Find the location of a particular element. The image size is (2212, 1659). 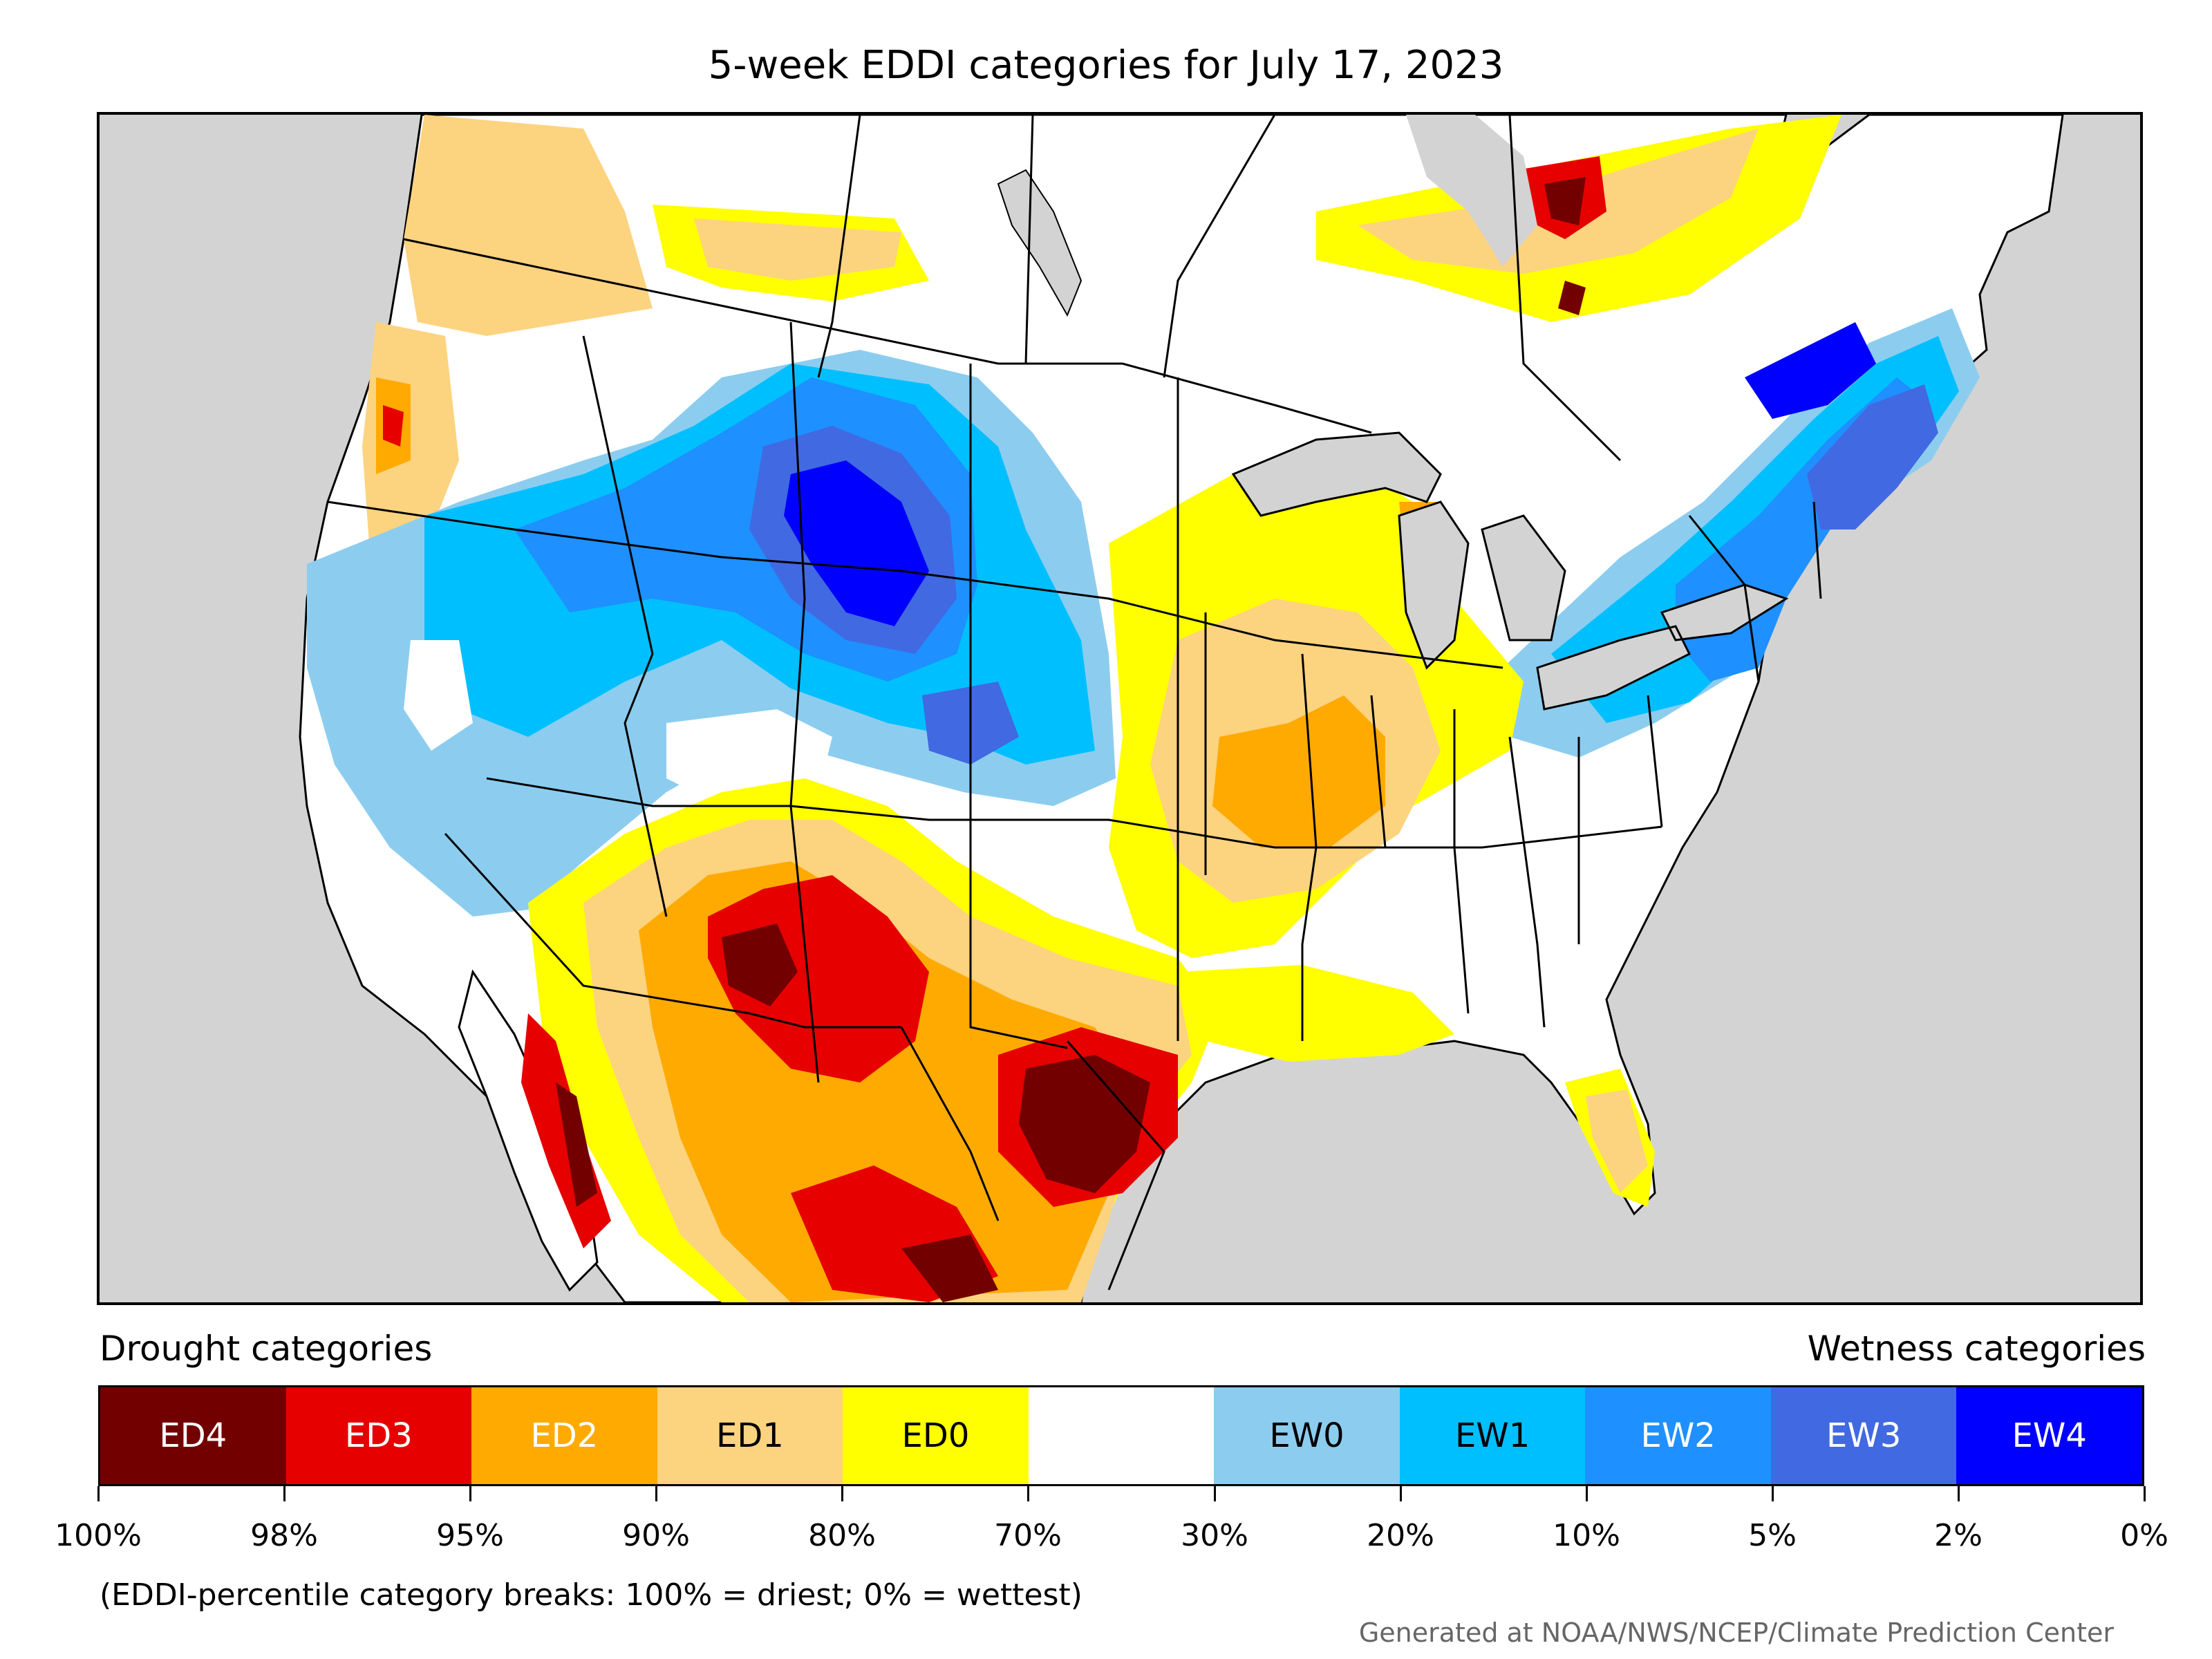

colorbar-tick-label: 30% is located at coordinates (1214, 1535).